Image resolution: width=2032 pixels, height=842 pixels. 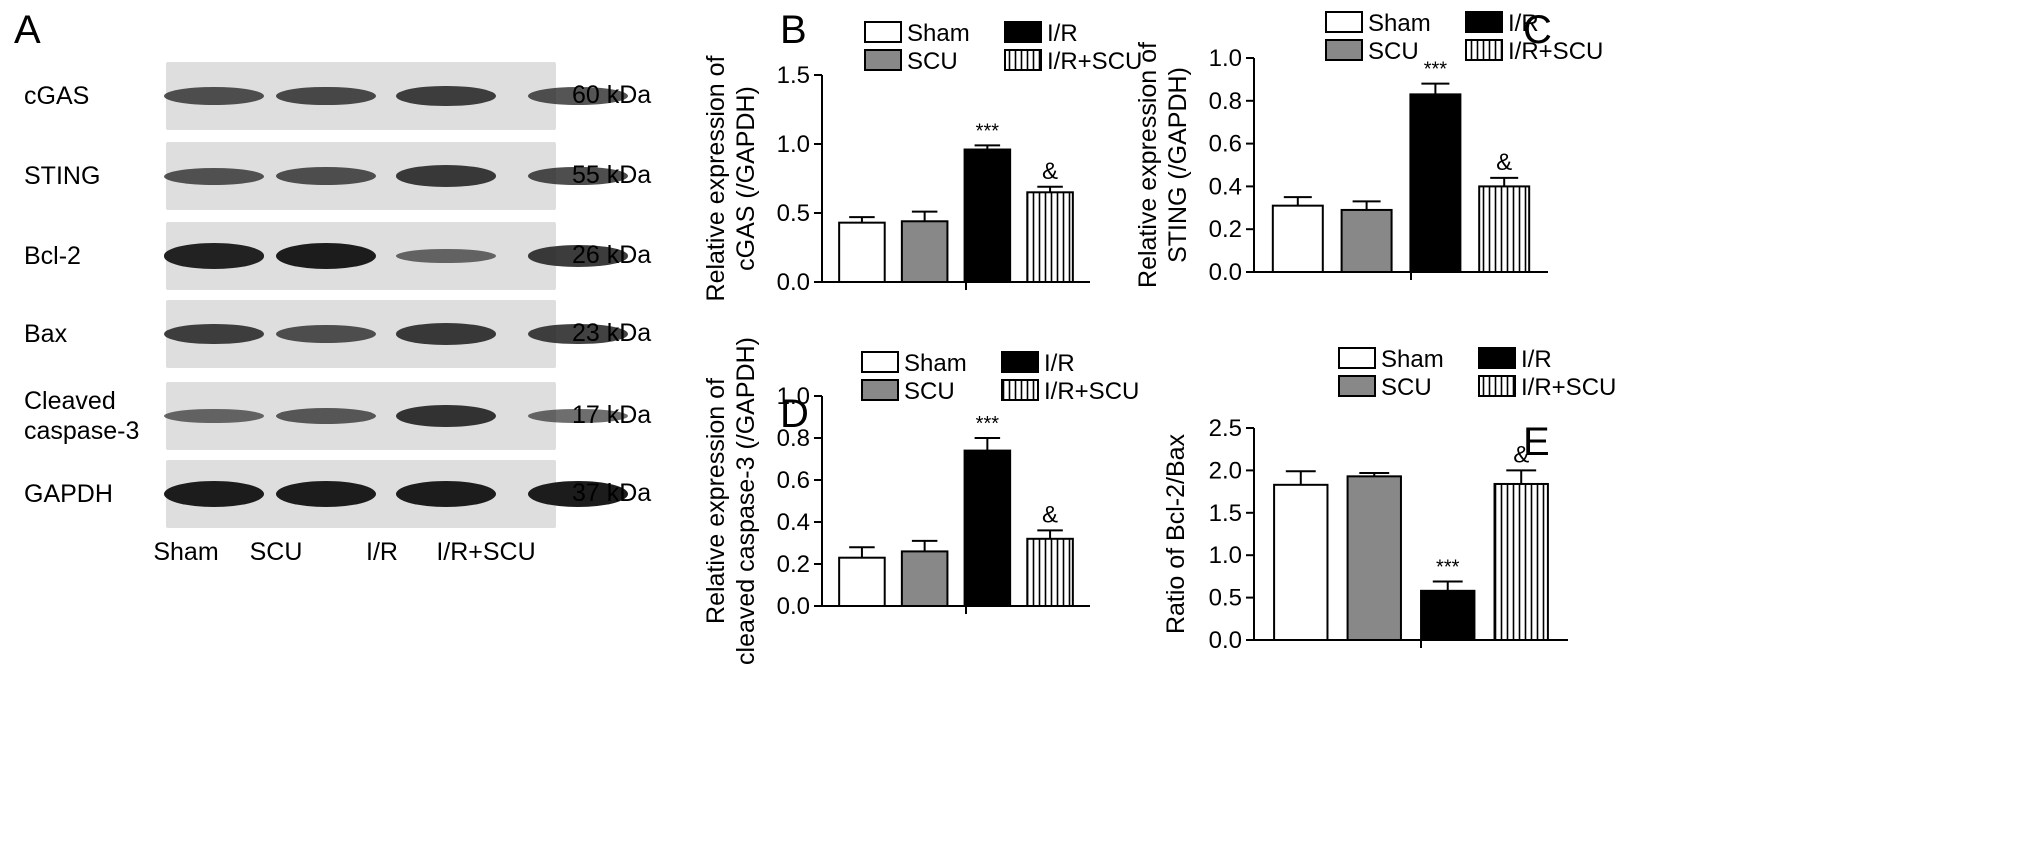 What do you see at coordinates (52, 256) in the screenshot?
I see `protein-label: Bcl-2` at bounding box center [52, 256].